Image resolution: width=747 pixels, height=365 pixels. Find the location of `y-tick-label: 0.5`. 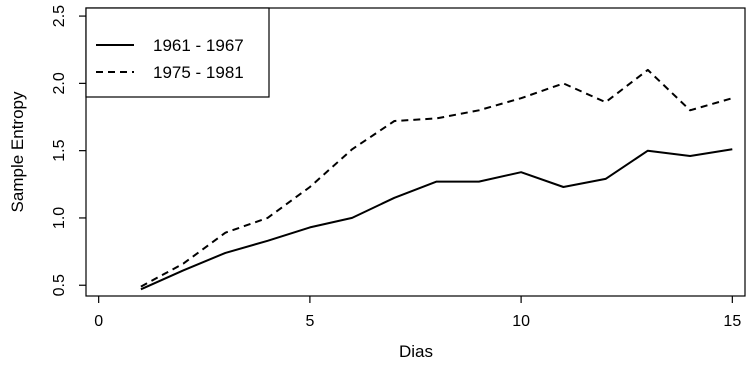

y-tick-label: 0.5 is located at coordinates (59, 285).